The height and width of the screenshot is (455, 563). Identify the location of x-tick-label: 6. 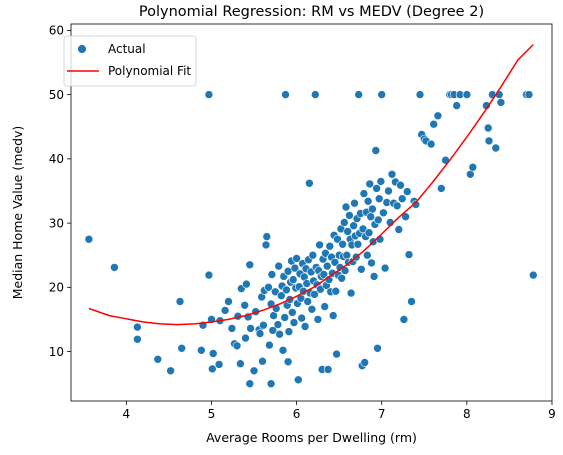
(297, 414).